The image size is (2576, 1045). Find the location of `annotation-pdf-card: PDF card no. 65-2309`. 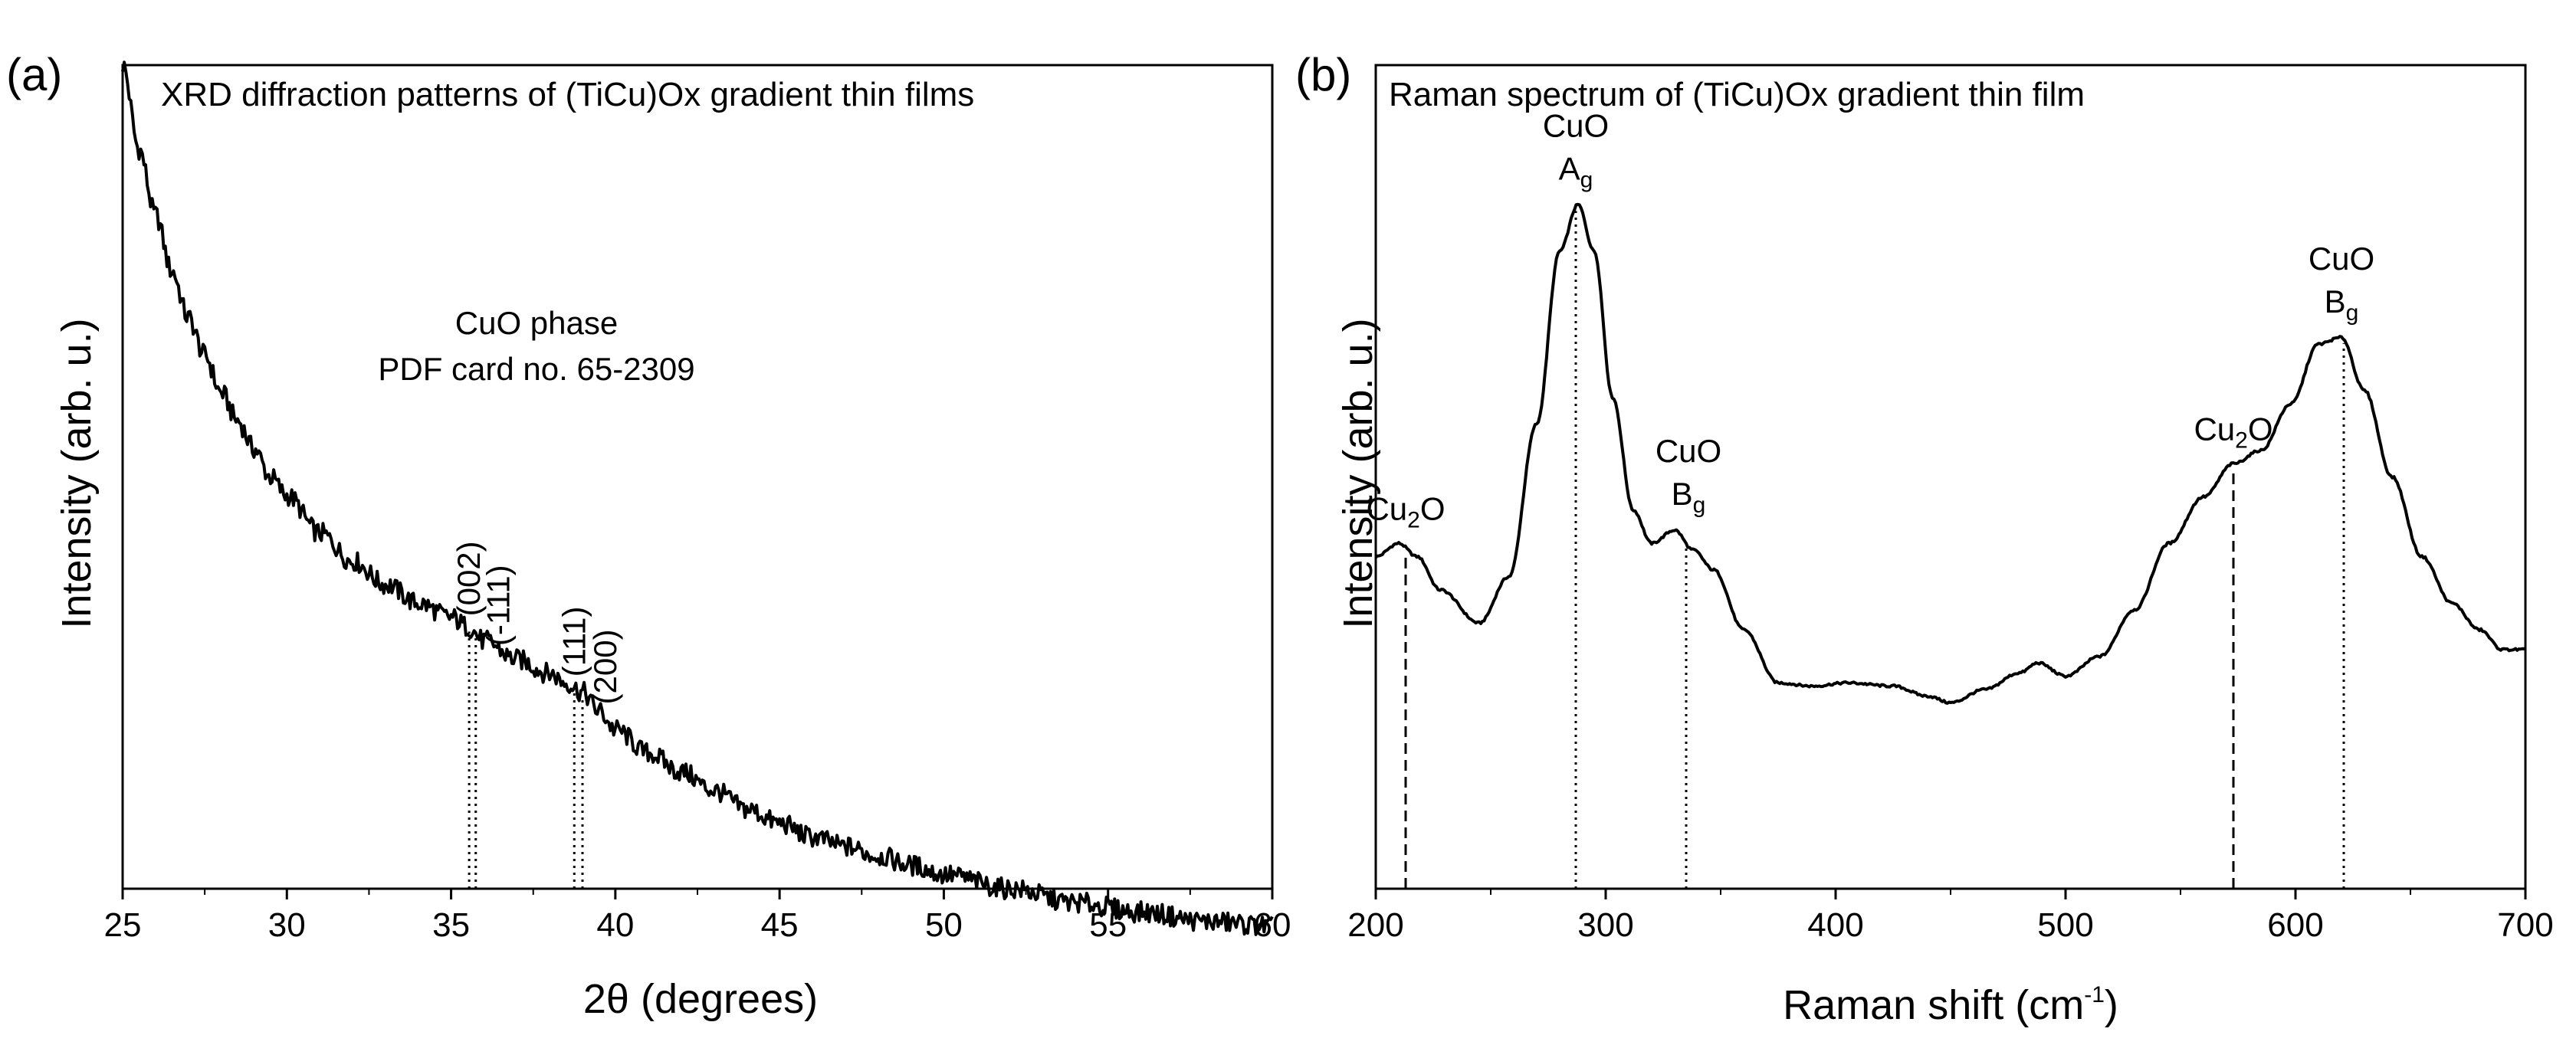

annotation-pdf-card: PDF card no. 65-2309 is located at coordinates (536, 369).